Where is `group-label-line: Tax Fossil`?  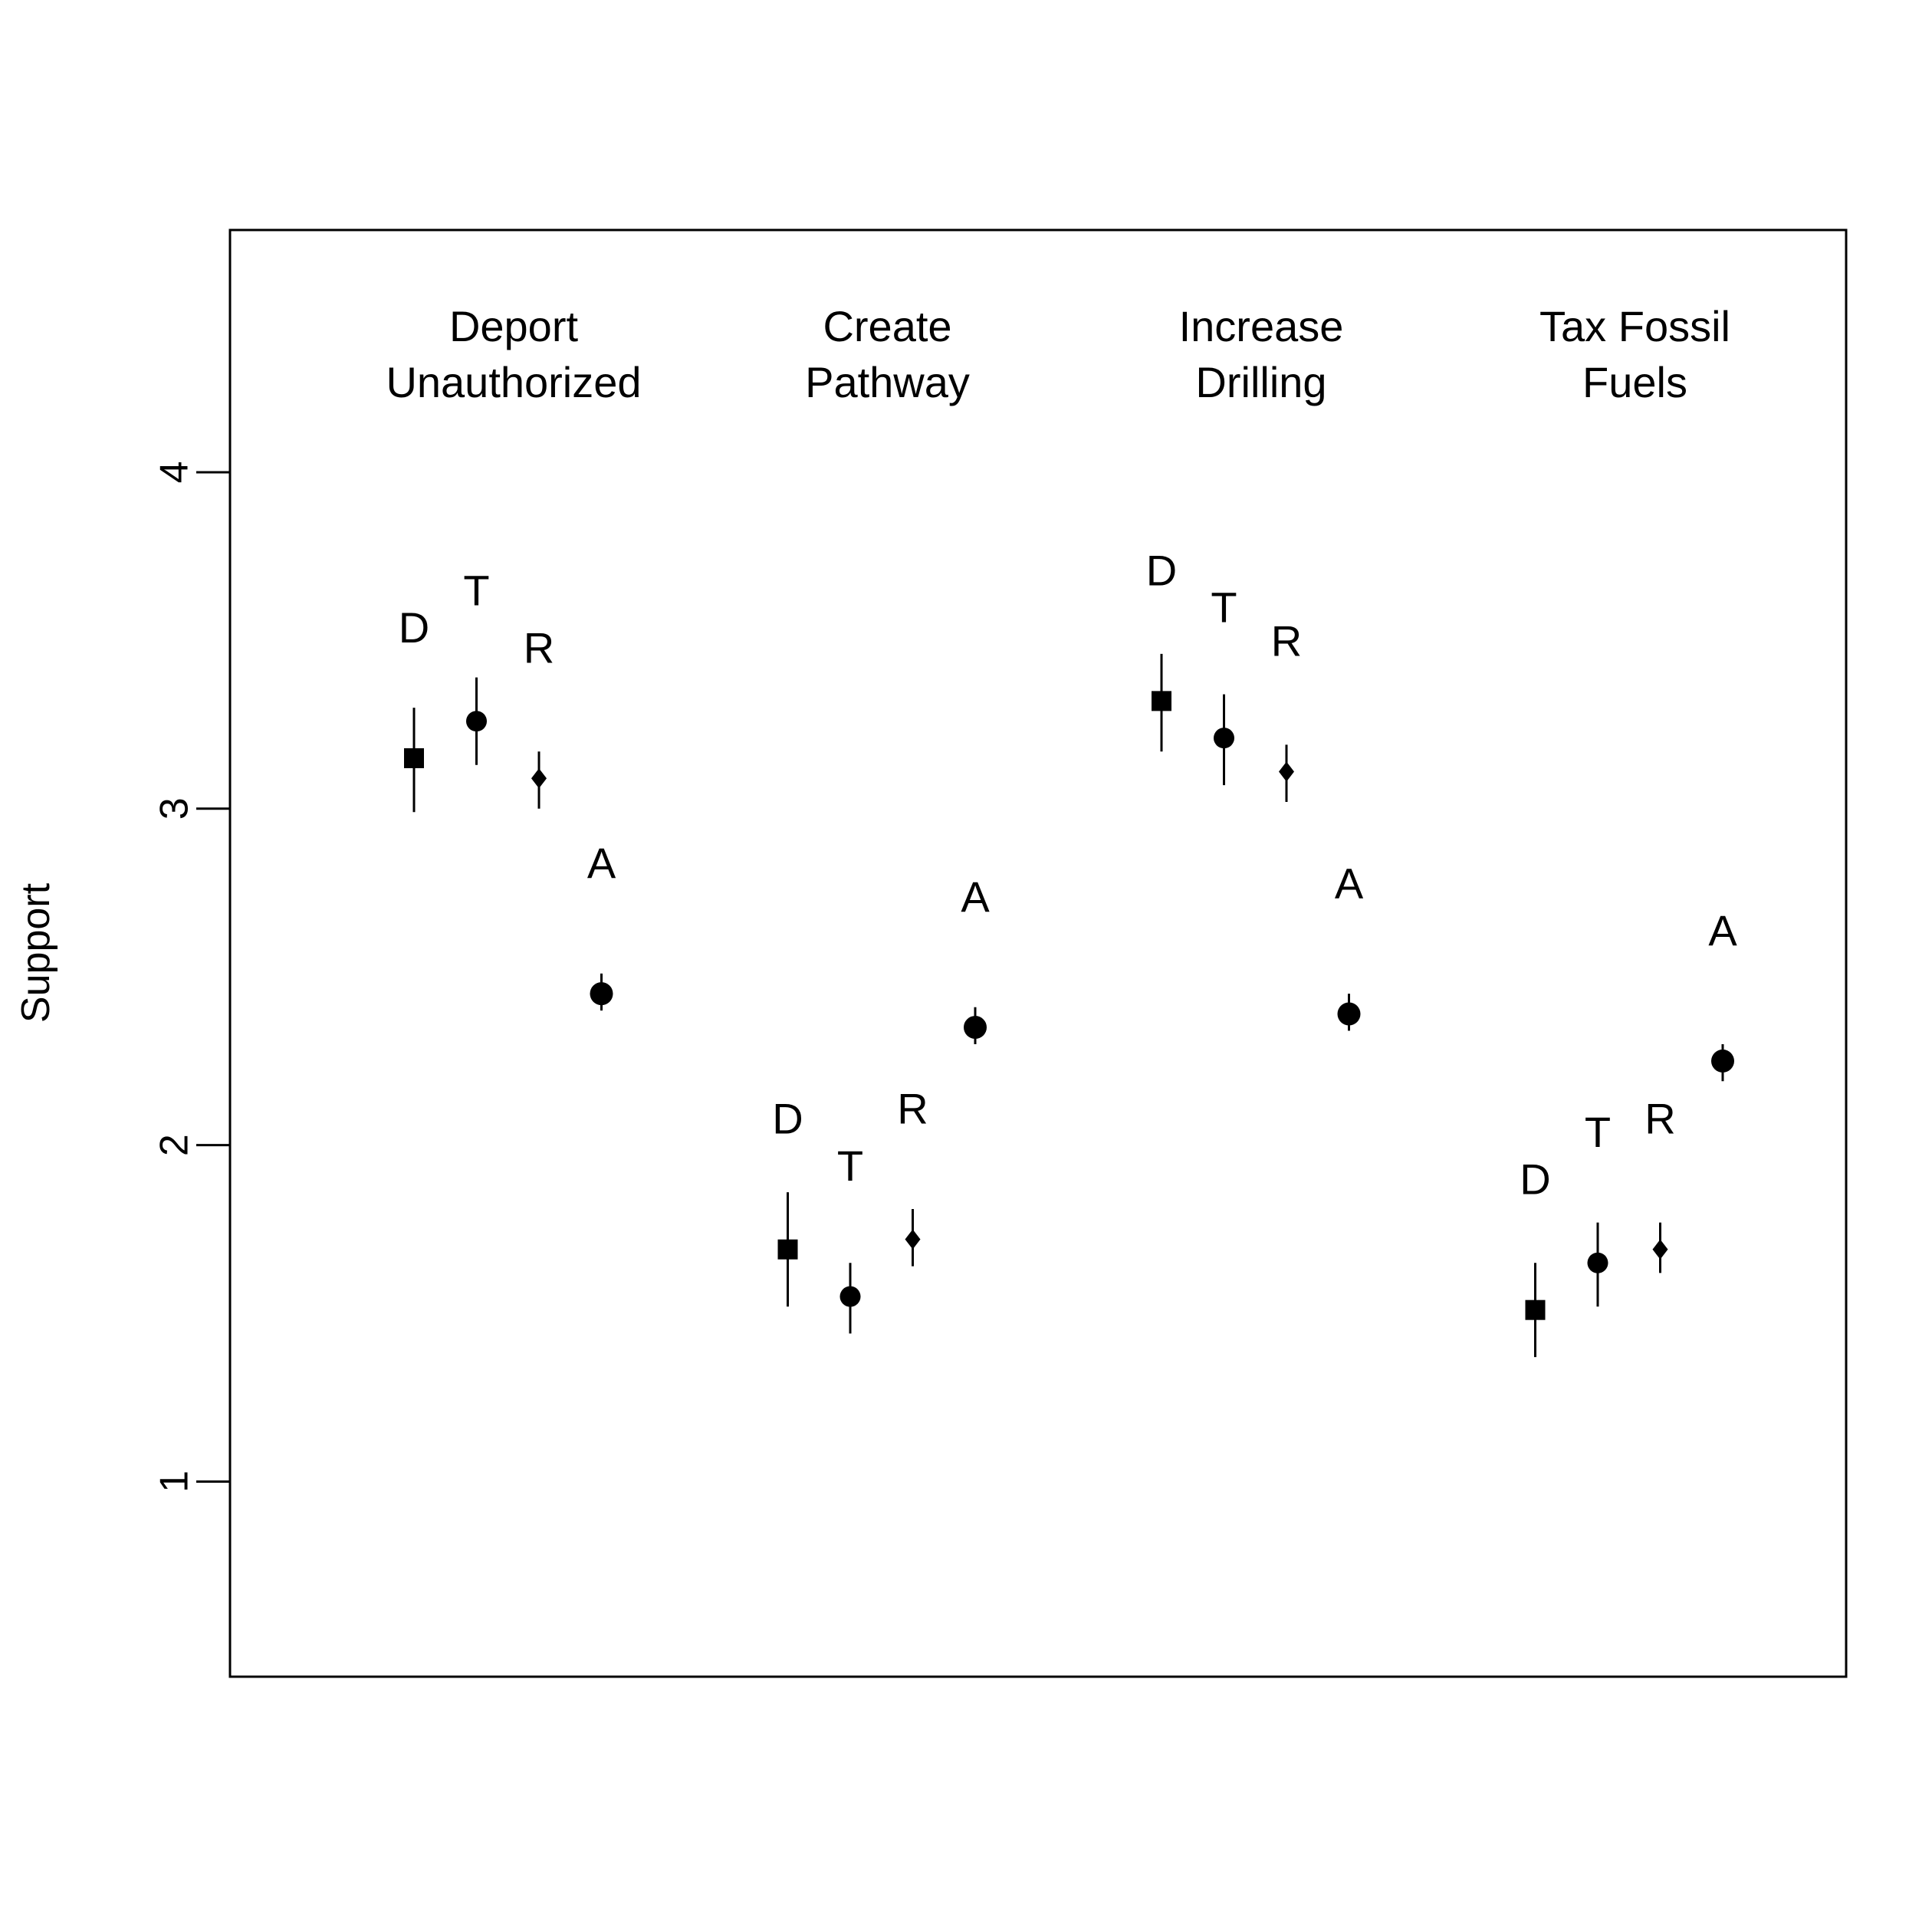
group-label-line: Tax Fossil is located at coordinates (1635, 326).